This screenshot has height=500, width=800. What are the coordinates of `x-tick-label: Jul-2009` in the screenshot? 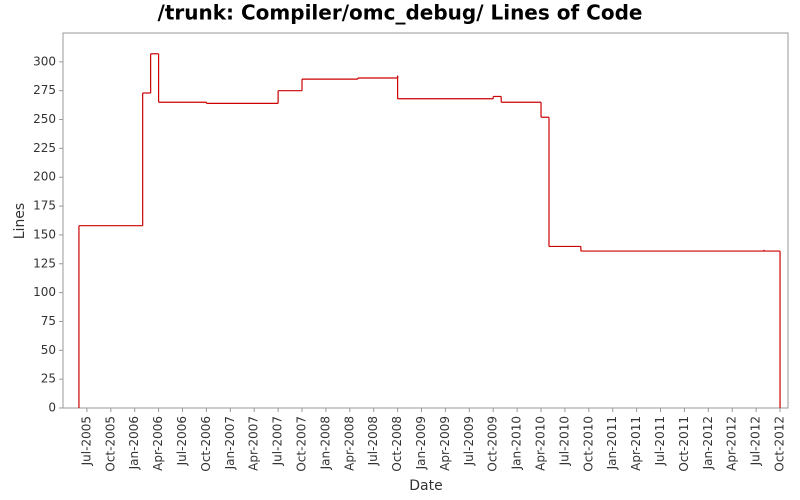 It's located at (469, 441).